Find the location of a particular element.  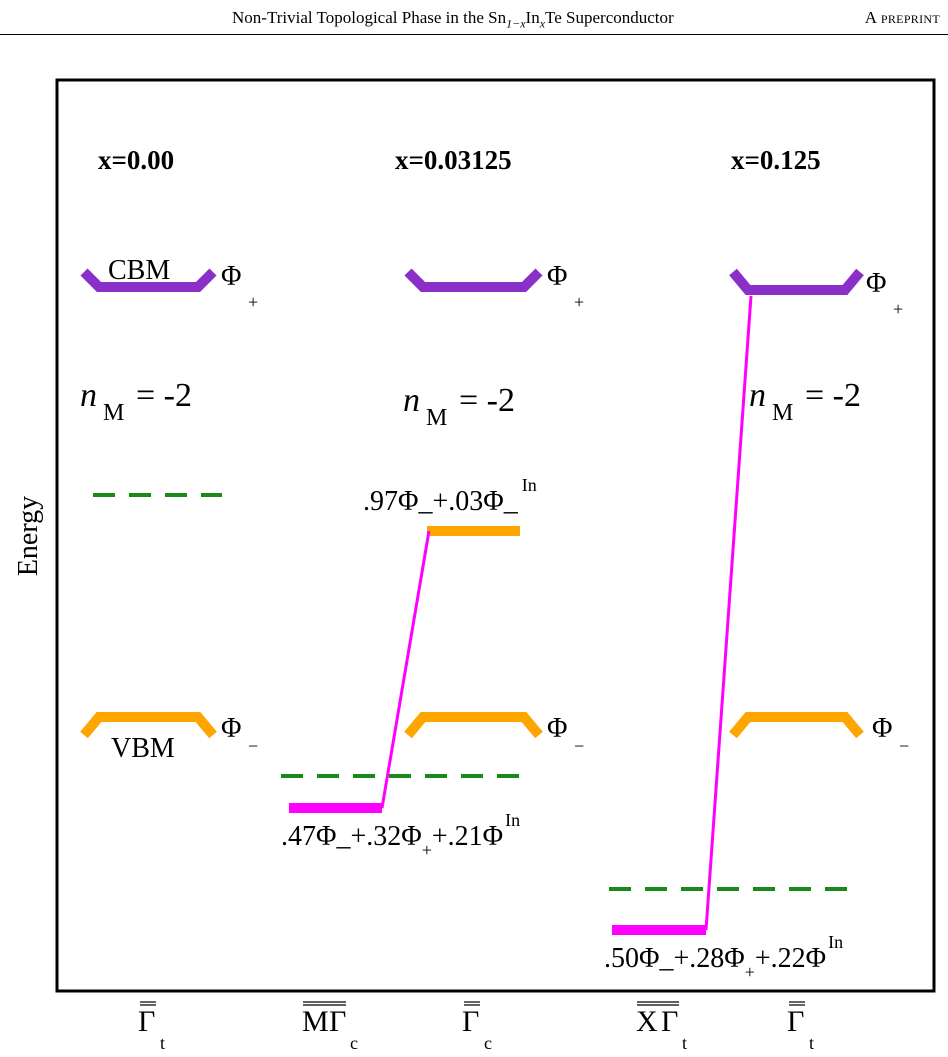

vbm-state-label-x003125: Φ − is located at coordinates (565, 734).